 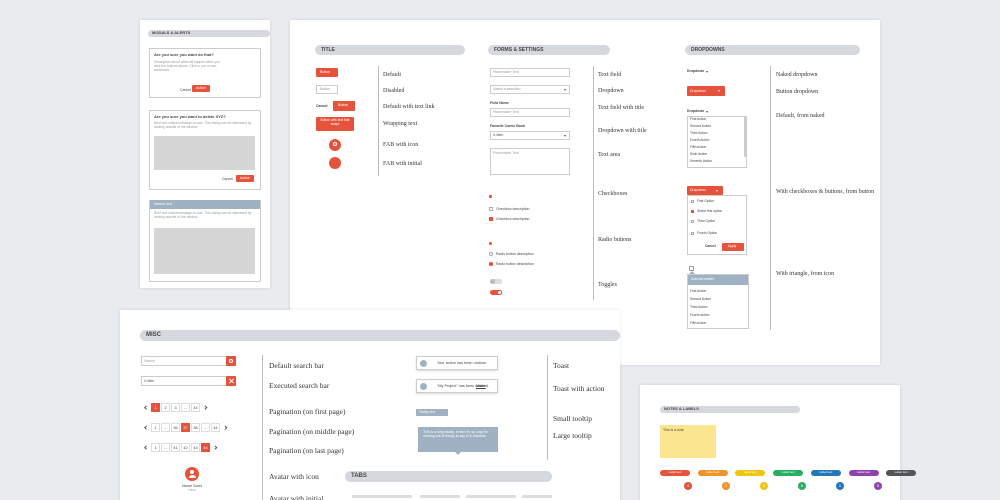 I want to click on page-number: 42, so click(x=185, y=447).